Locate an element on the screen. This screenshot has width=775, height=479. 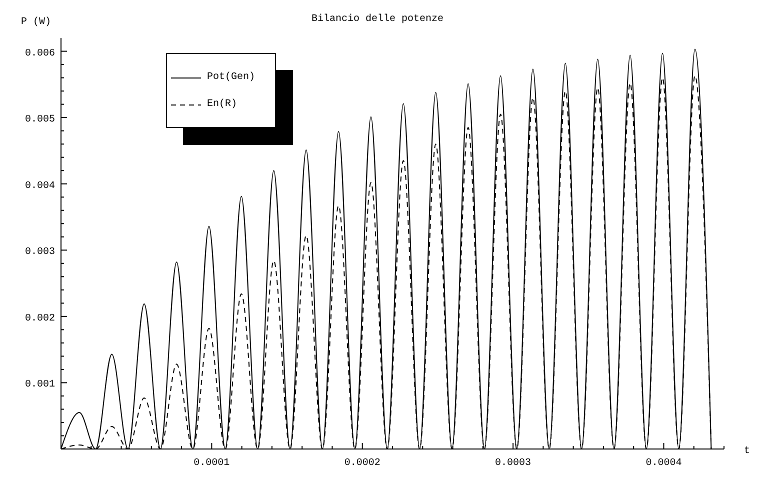
y-tick-label: 0.003 is located at coordinates (39, 252).